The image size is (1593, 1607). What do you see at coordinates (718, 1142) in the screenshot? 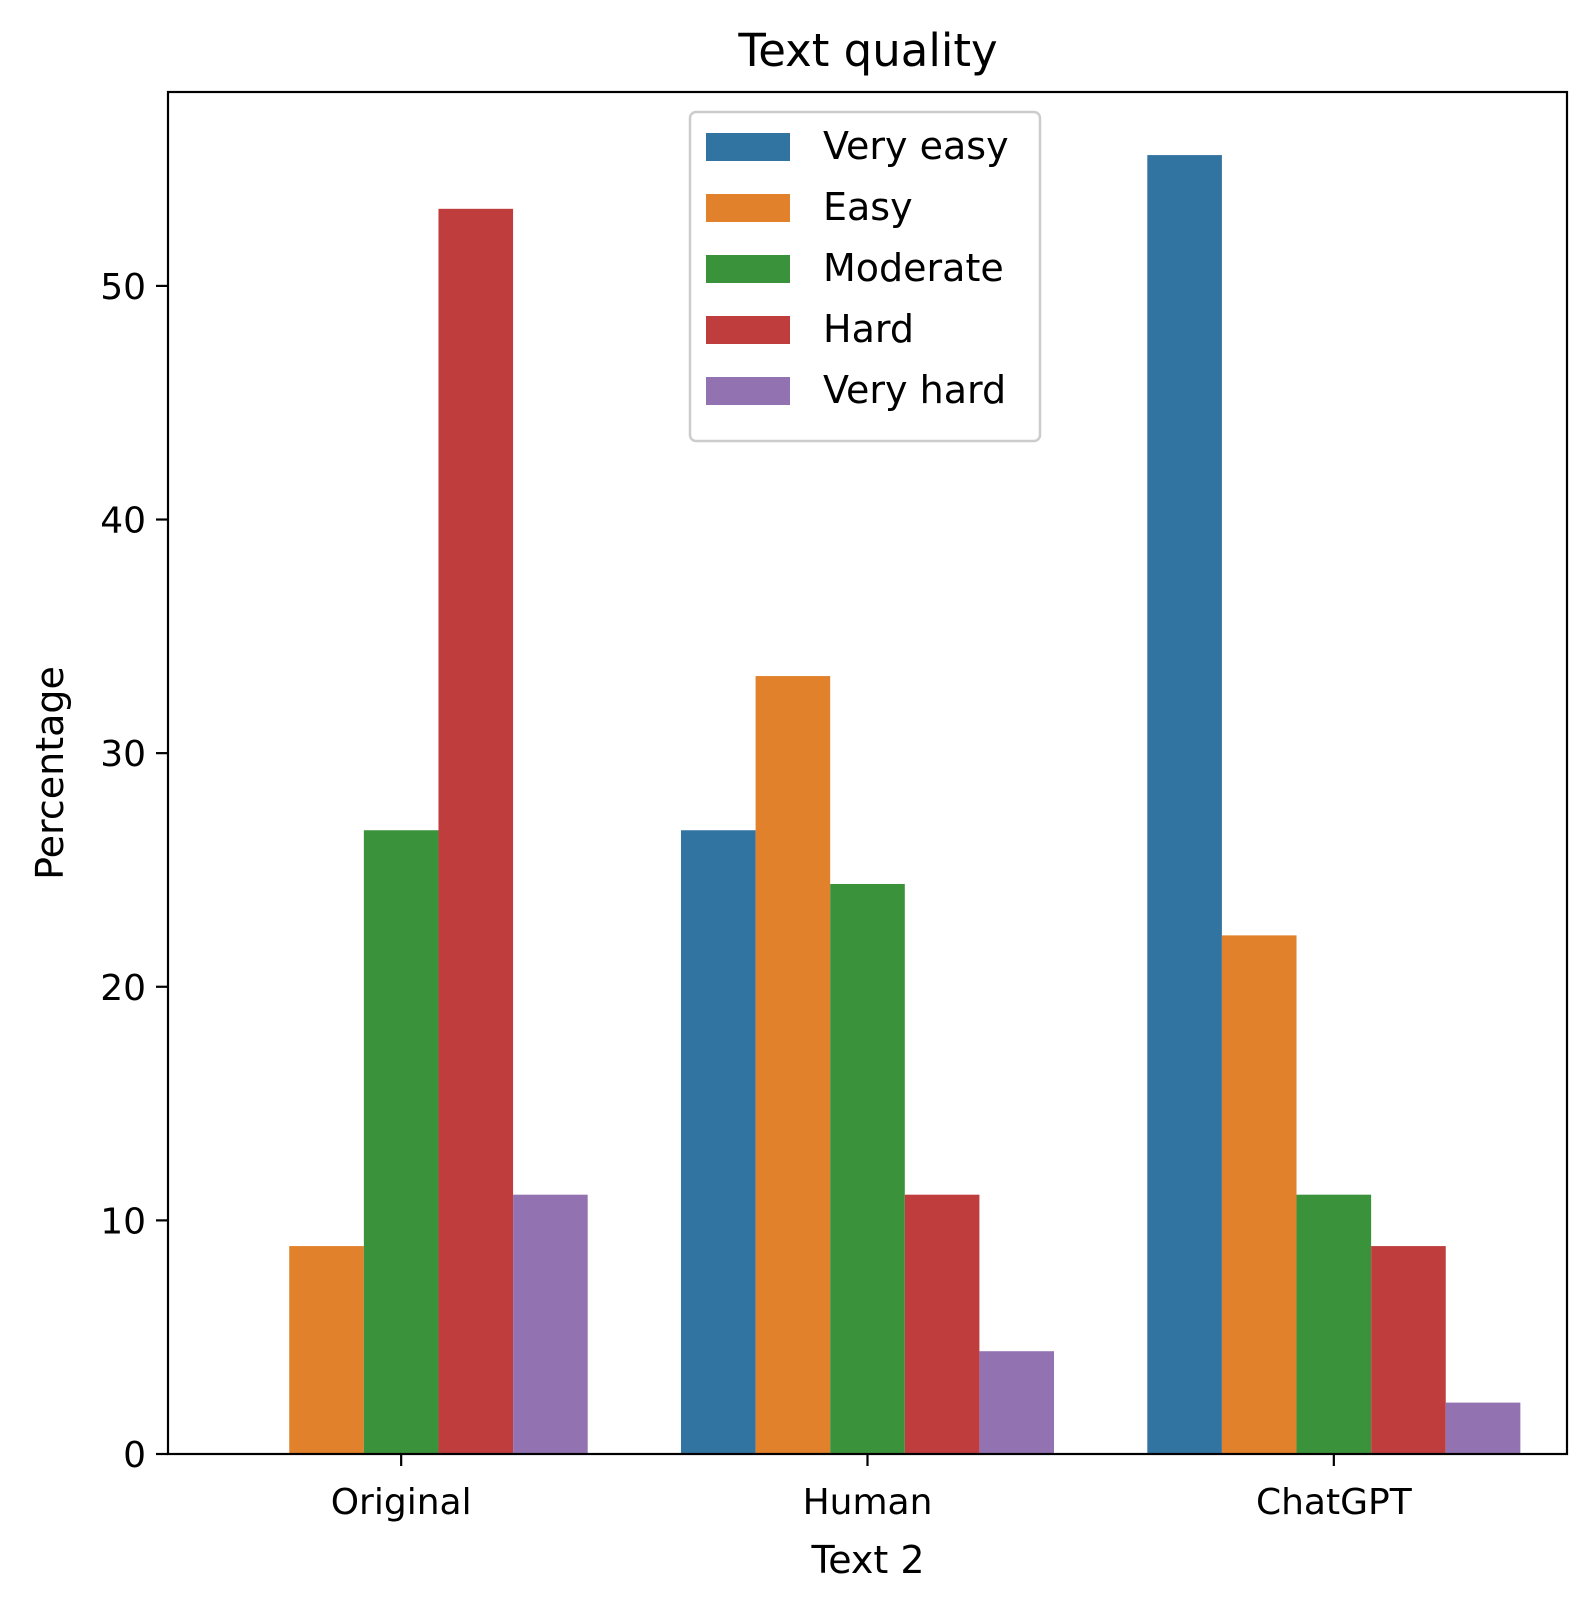
I see `bar-very-easy-human` at bounding box center [718, 1142].